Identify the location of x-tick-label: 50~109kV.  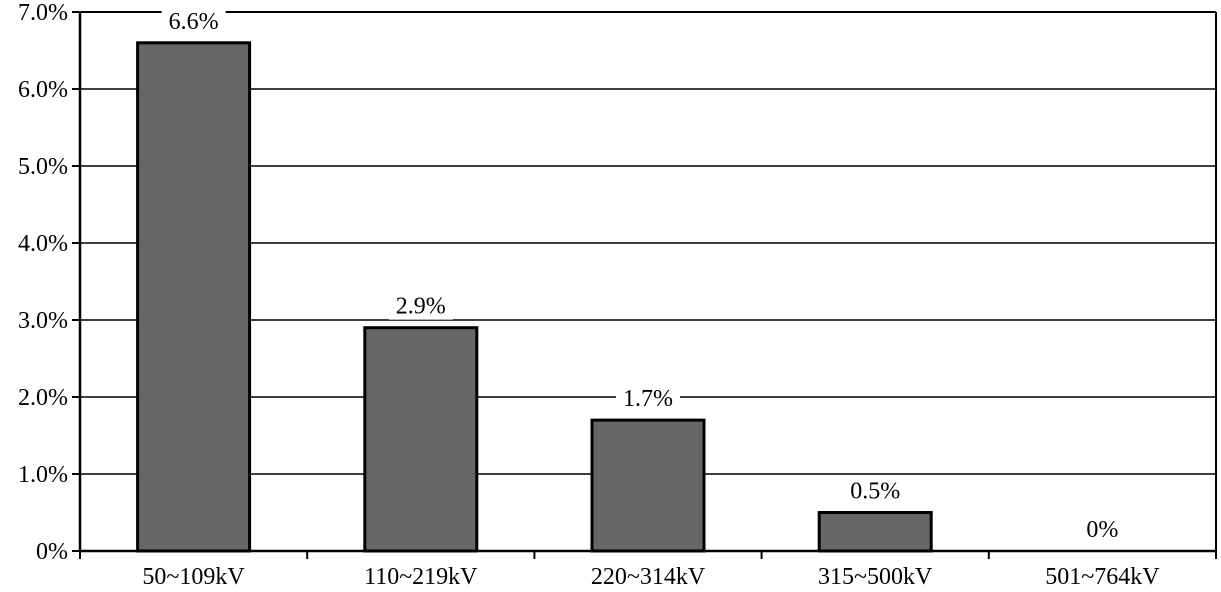
(193, 577).